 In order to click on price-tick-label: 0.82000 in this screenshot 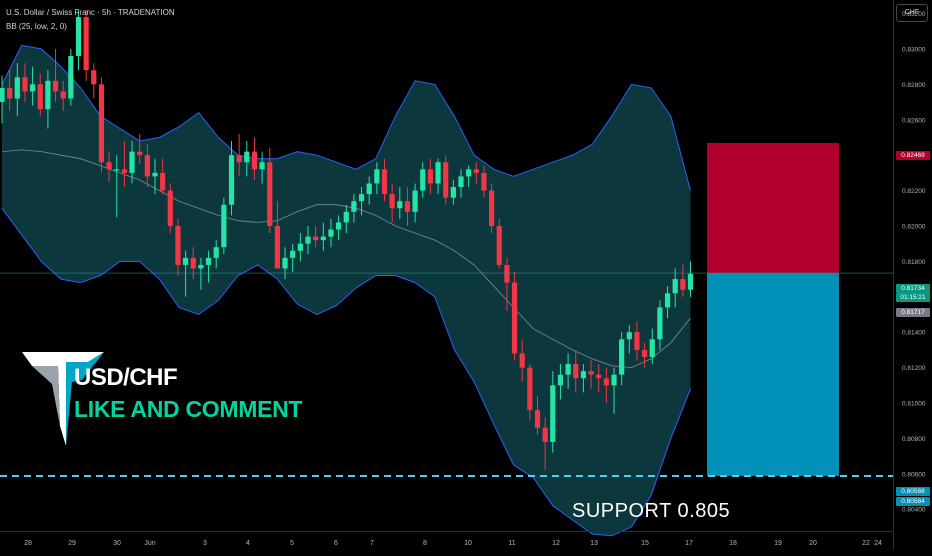, I will do `click(914, 226)`.